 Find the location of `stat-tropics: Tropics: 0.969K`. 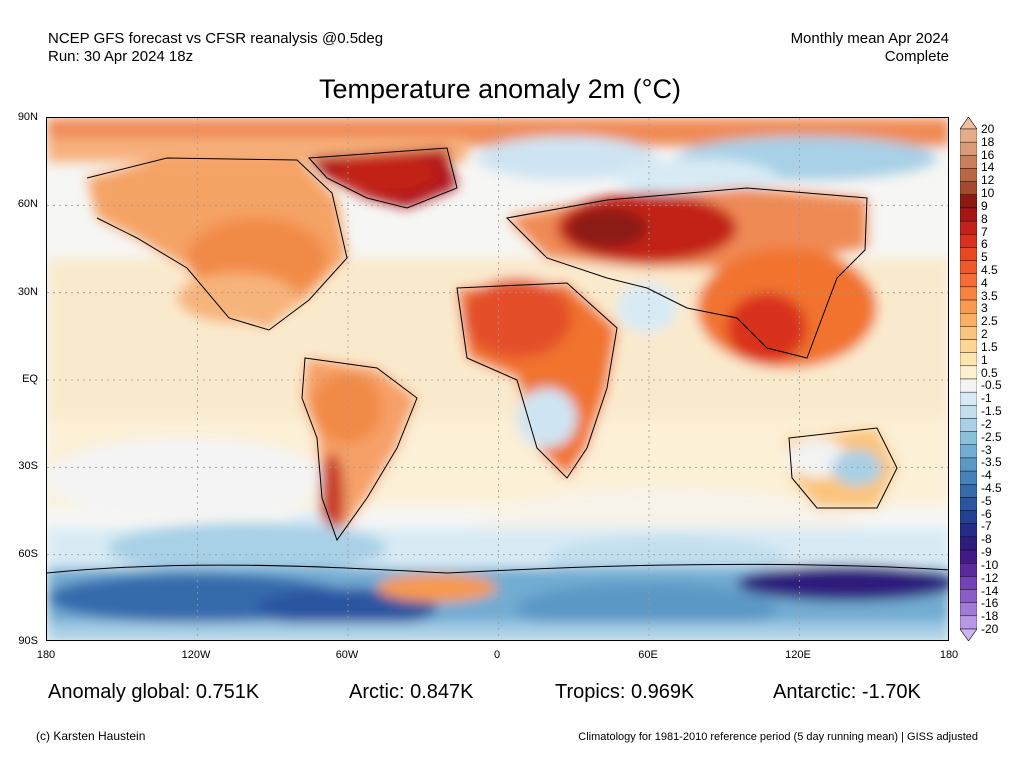

stat-tropics: Tropics: 0.969K is located at coordinates (624, 692).